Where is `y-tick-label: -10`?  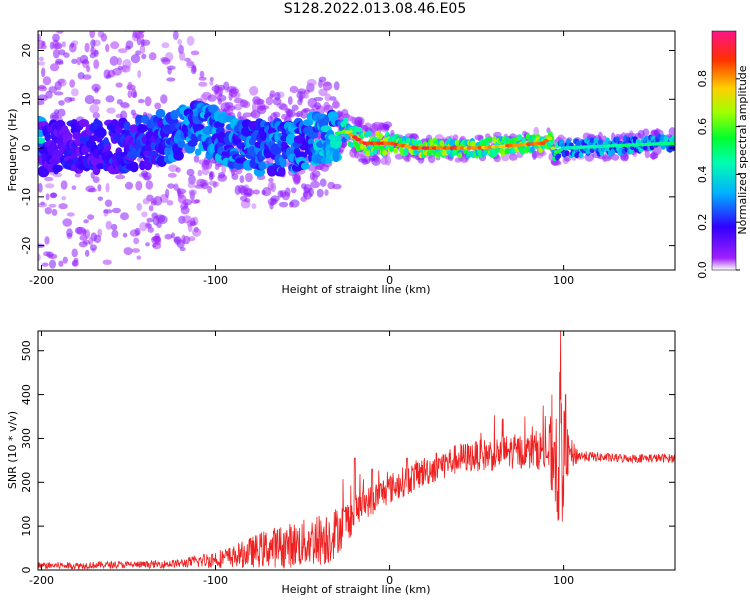
y-tick-label: -10 is located at coordinates (26, 197).